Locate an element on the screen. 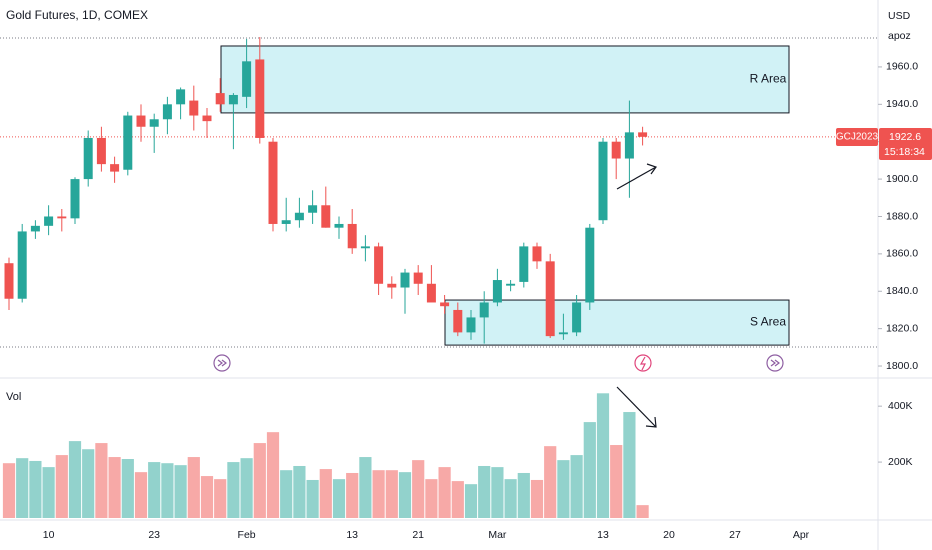 Image resolution: width=932 pixels, height=550 pixels. y-tick-label: 1820.0 is located at coordinates (902, 328).